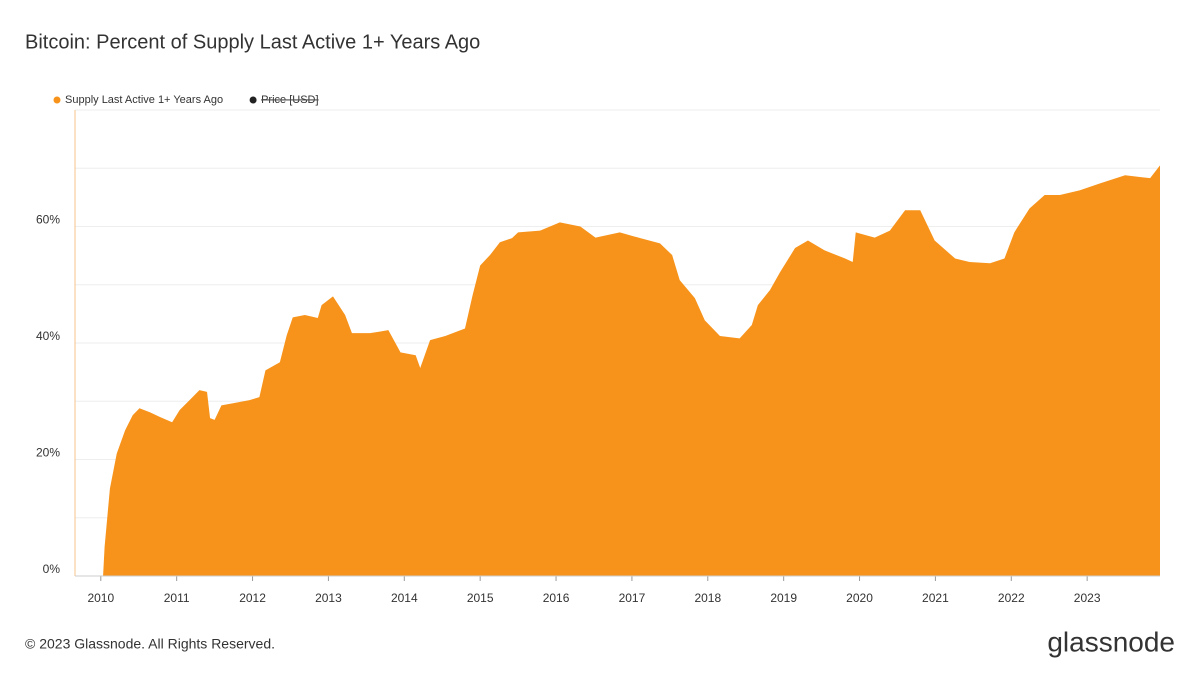  Describe the element at coordinates (783, 598) in the screenshot. I see `x-tick-label: 2019` at that location.